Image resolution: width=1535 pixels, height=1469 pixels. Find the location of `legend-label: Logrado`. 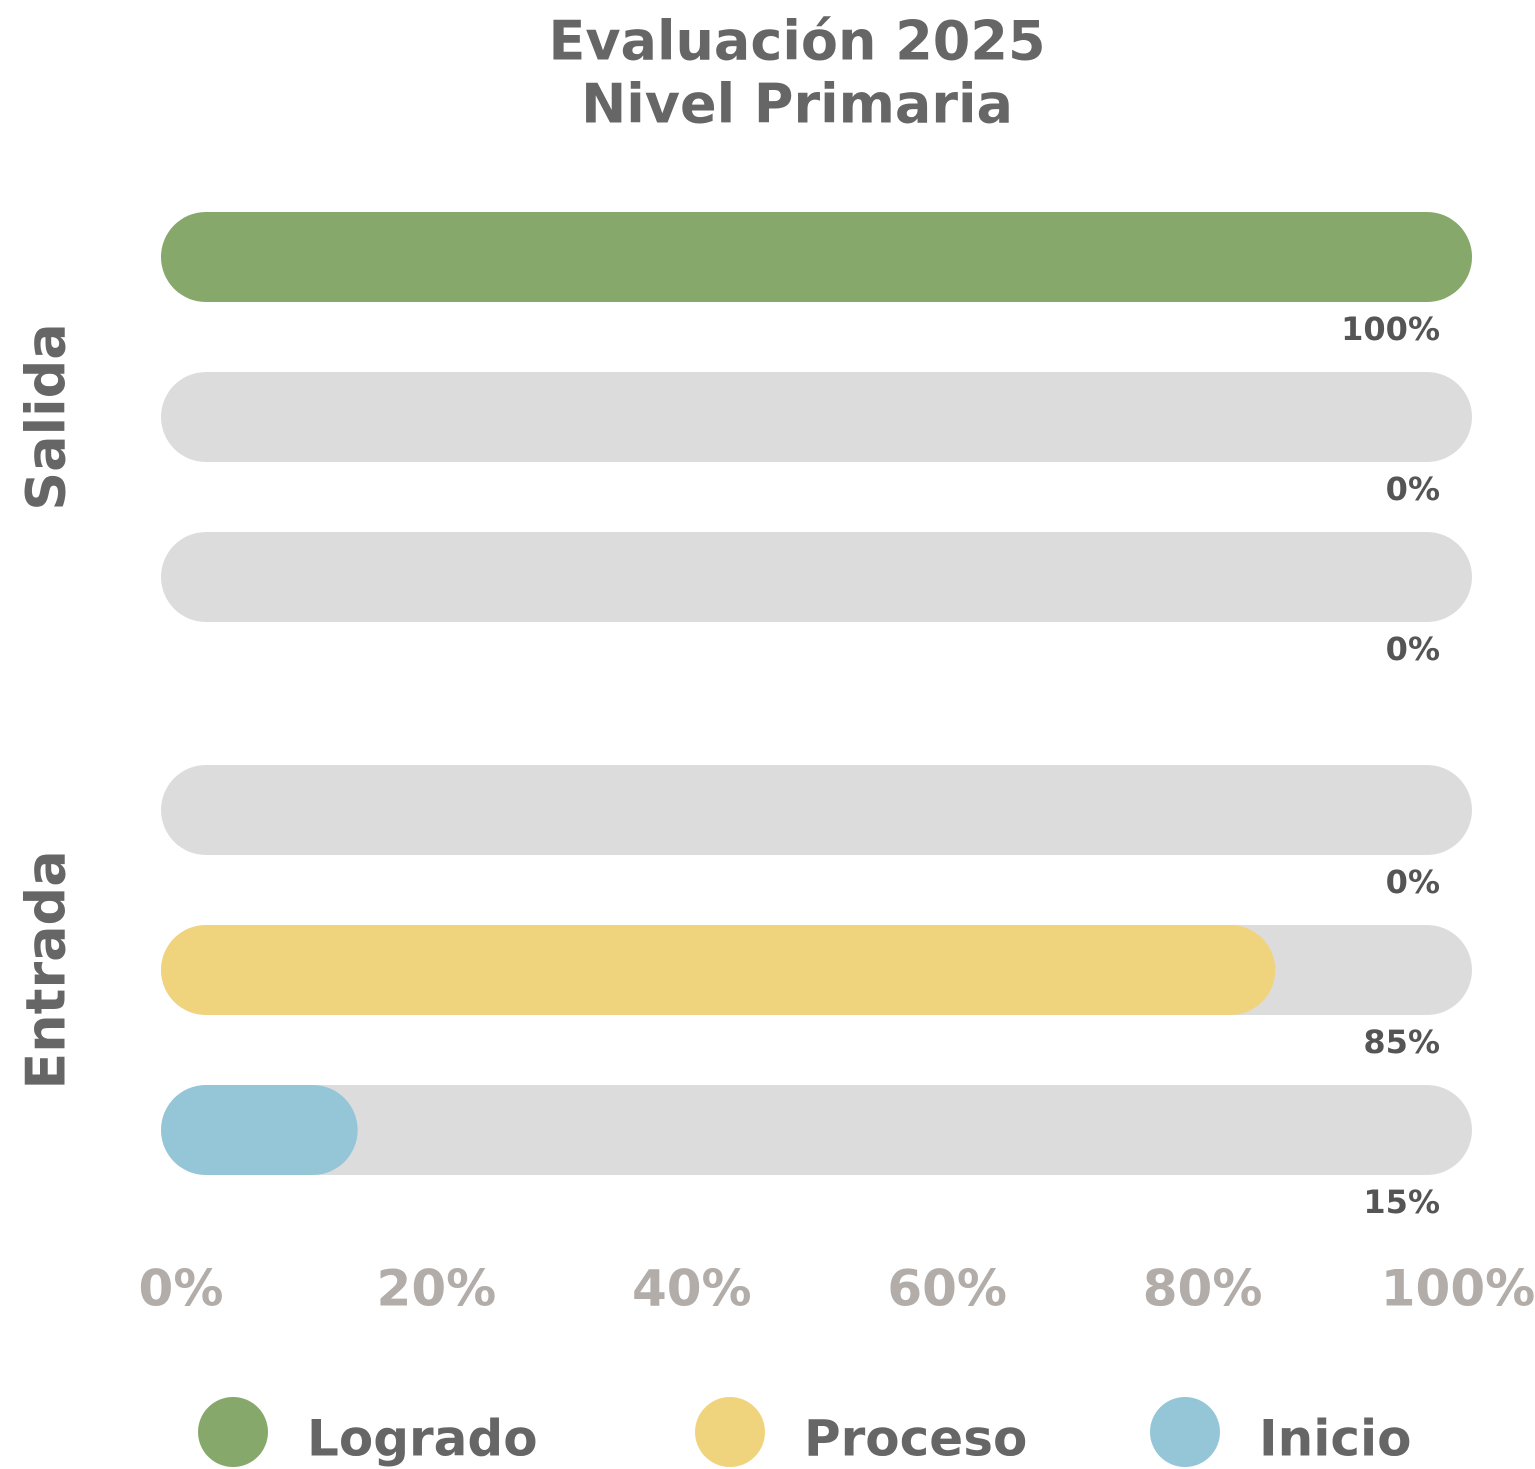

legend-label: Logrado is located at coordinates (422, 1439).